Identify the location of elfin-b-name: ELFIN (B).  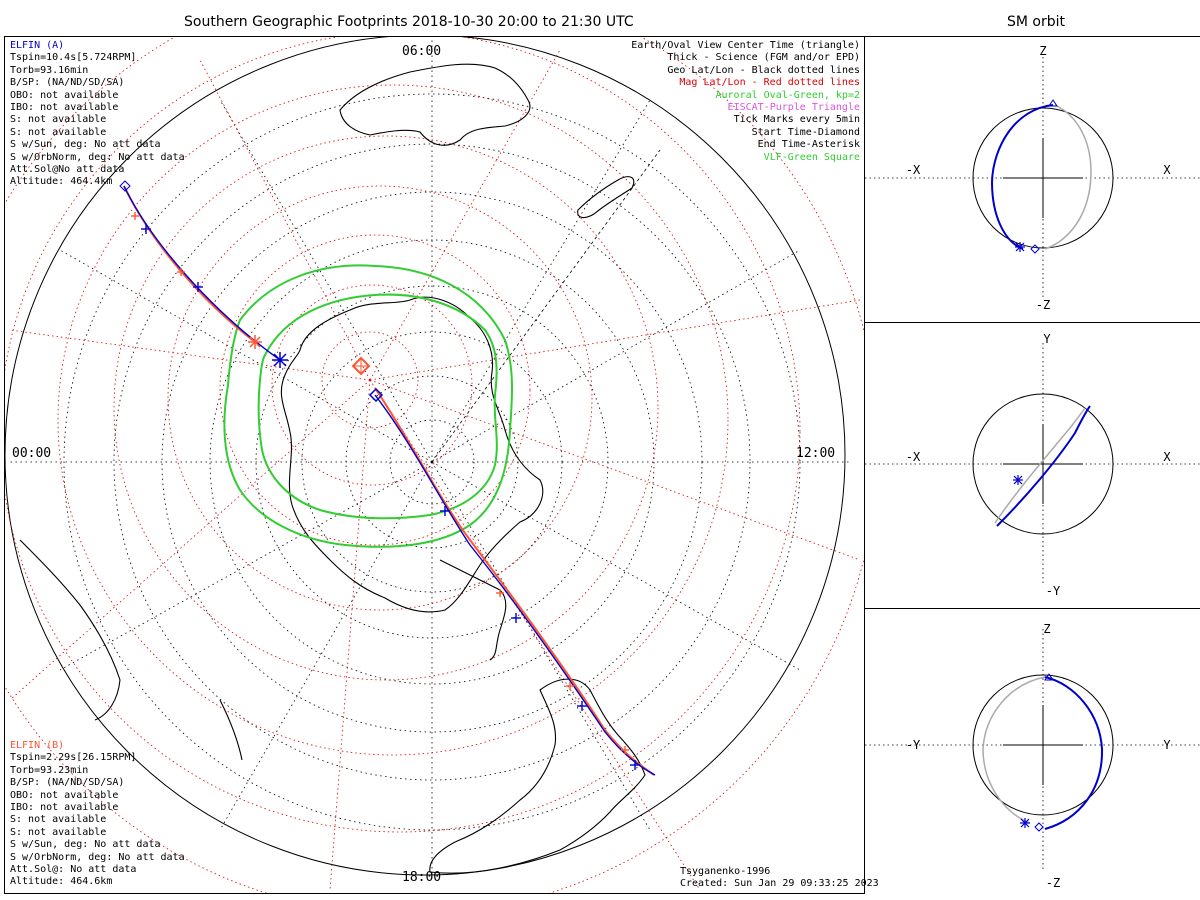
(37, 745).